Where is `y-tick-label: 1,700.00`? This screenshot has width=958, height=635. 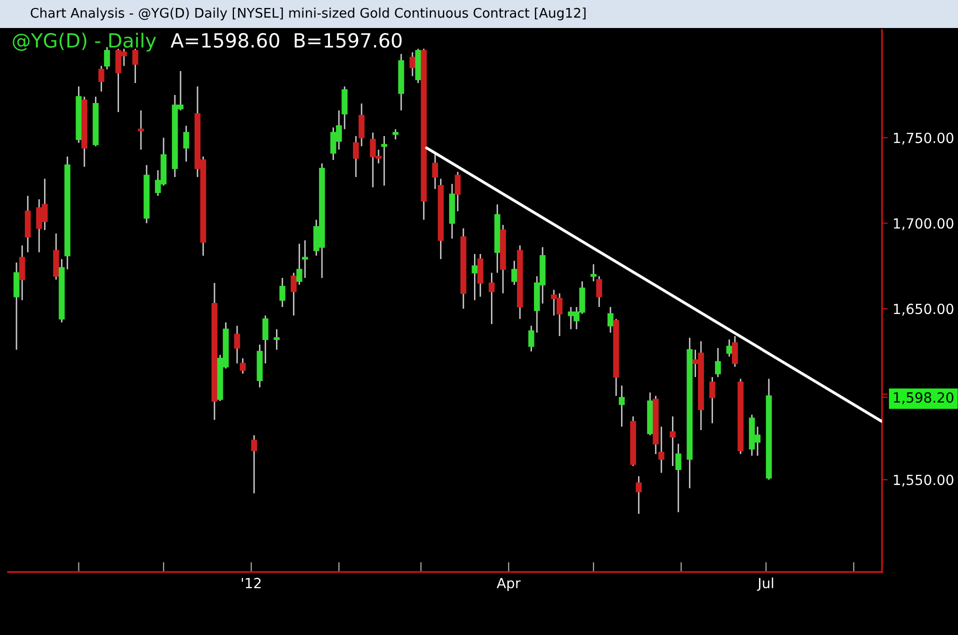
y-tick-label: 1,700.00 is located at coordinates (924, 224).